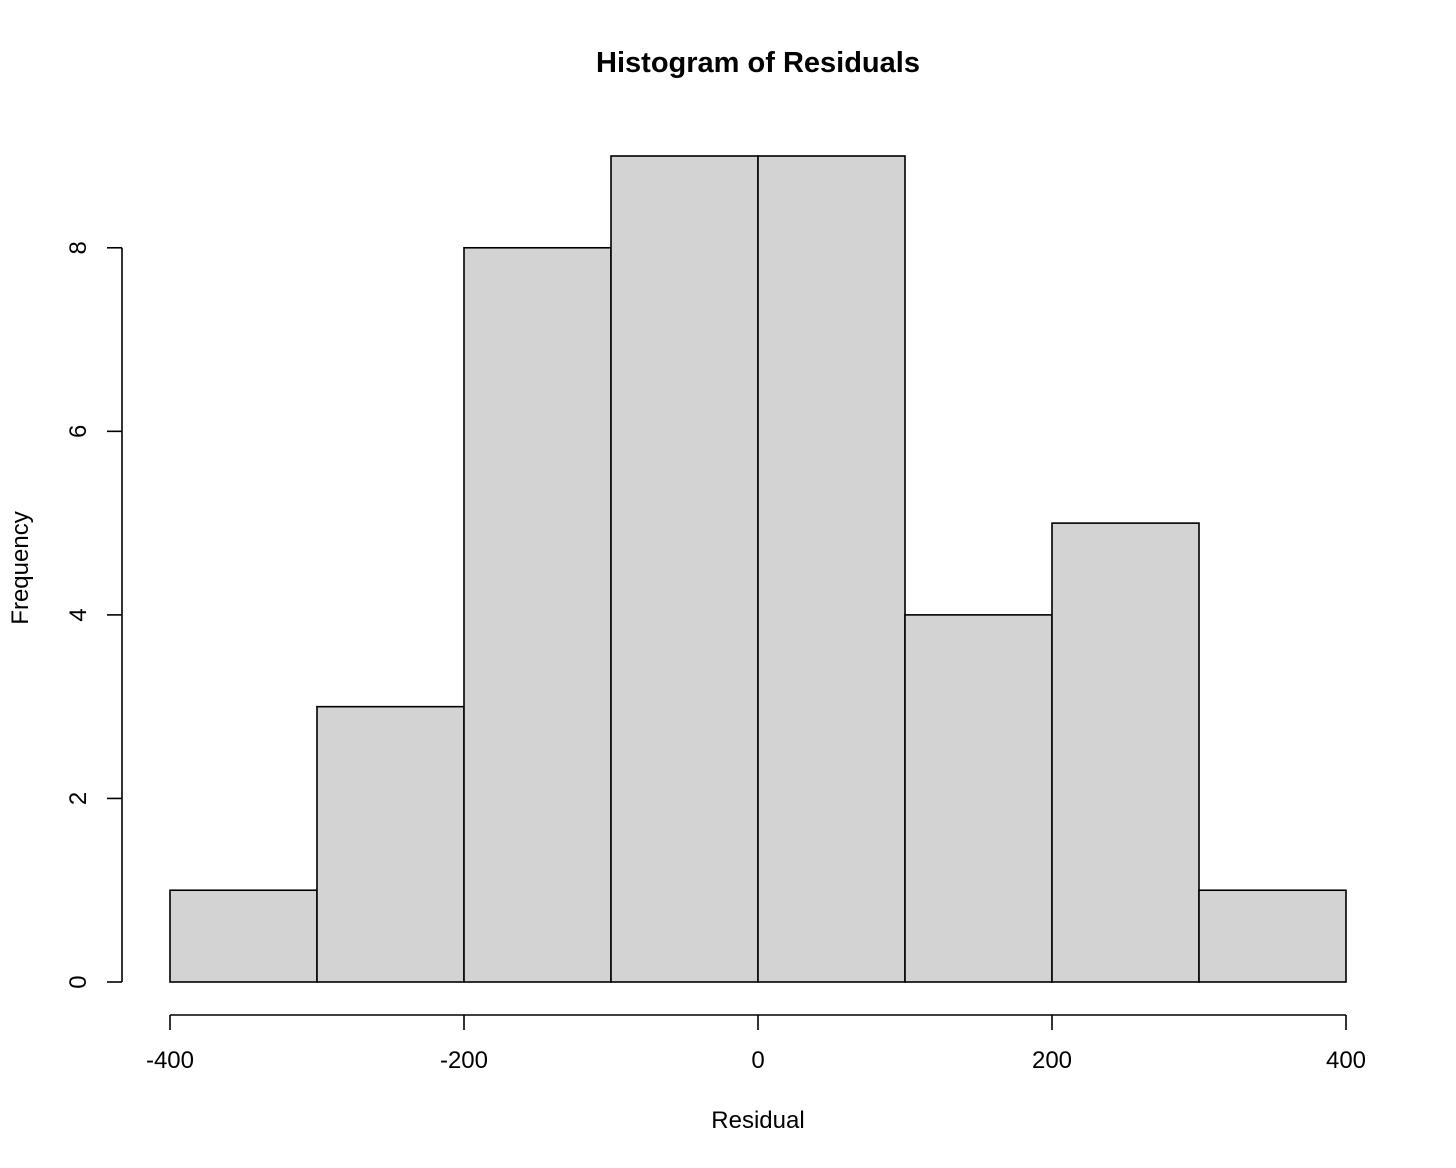 This screenshot has height=1168, width=1456. Describe the element at coordinates (756, 1044) in the screenshot. I see `x-axis: -400 -200 0 200 400` at that location.